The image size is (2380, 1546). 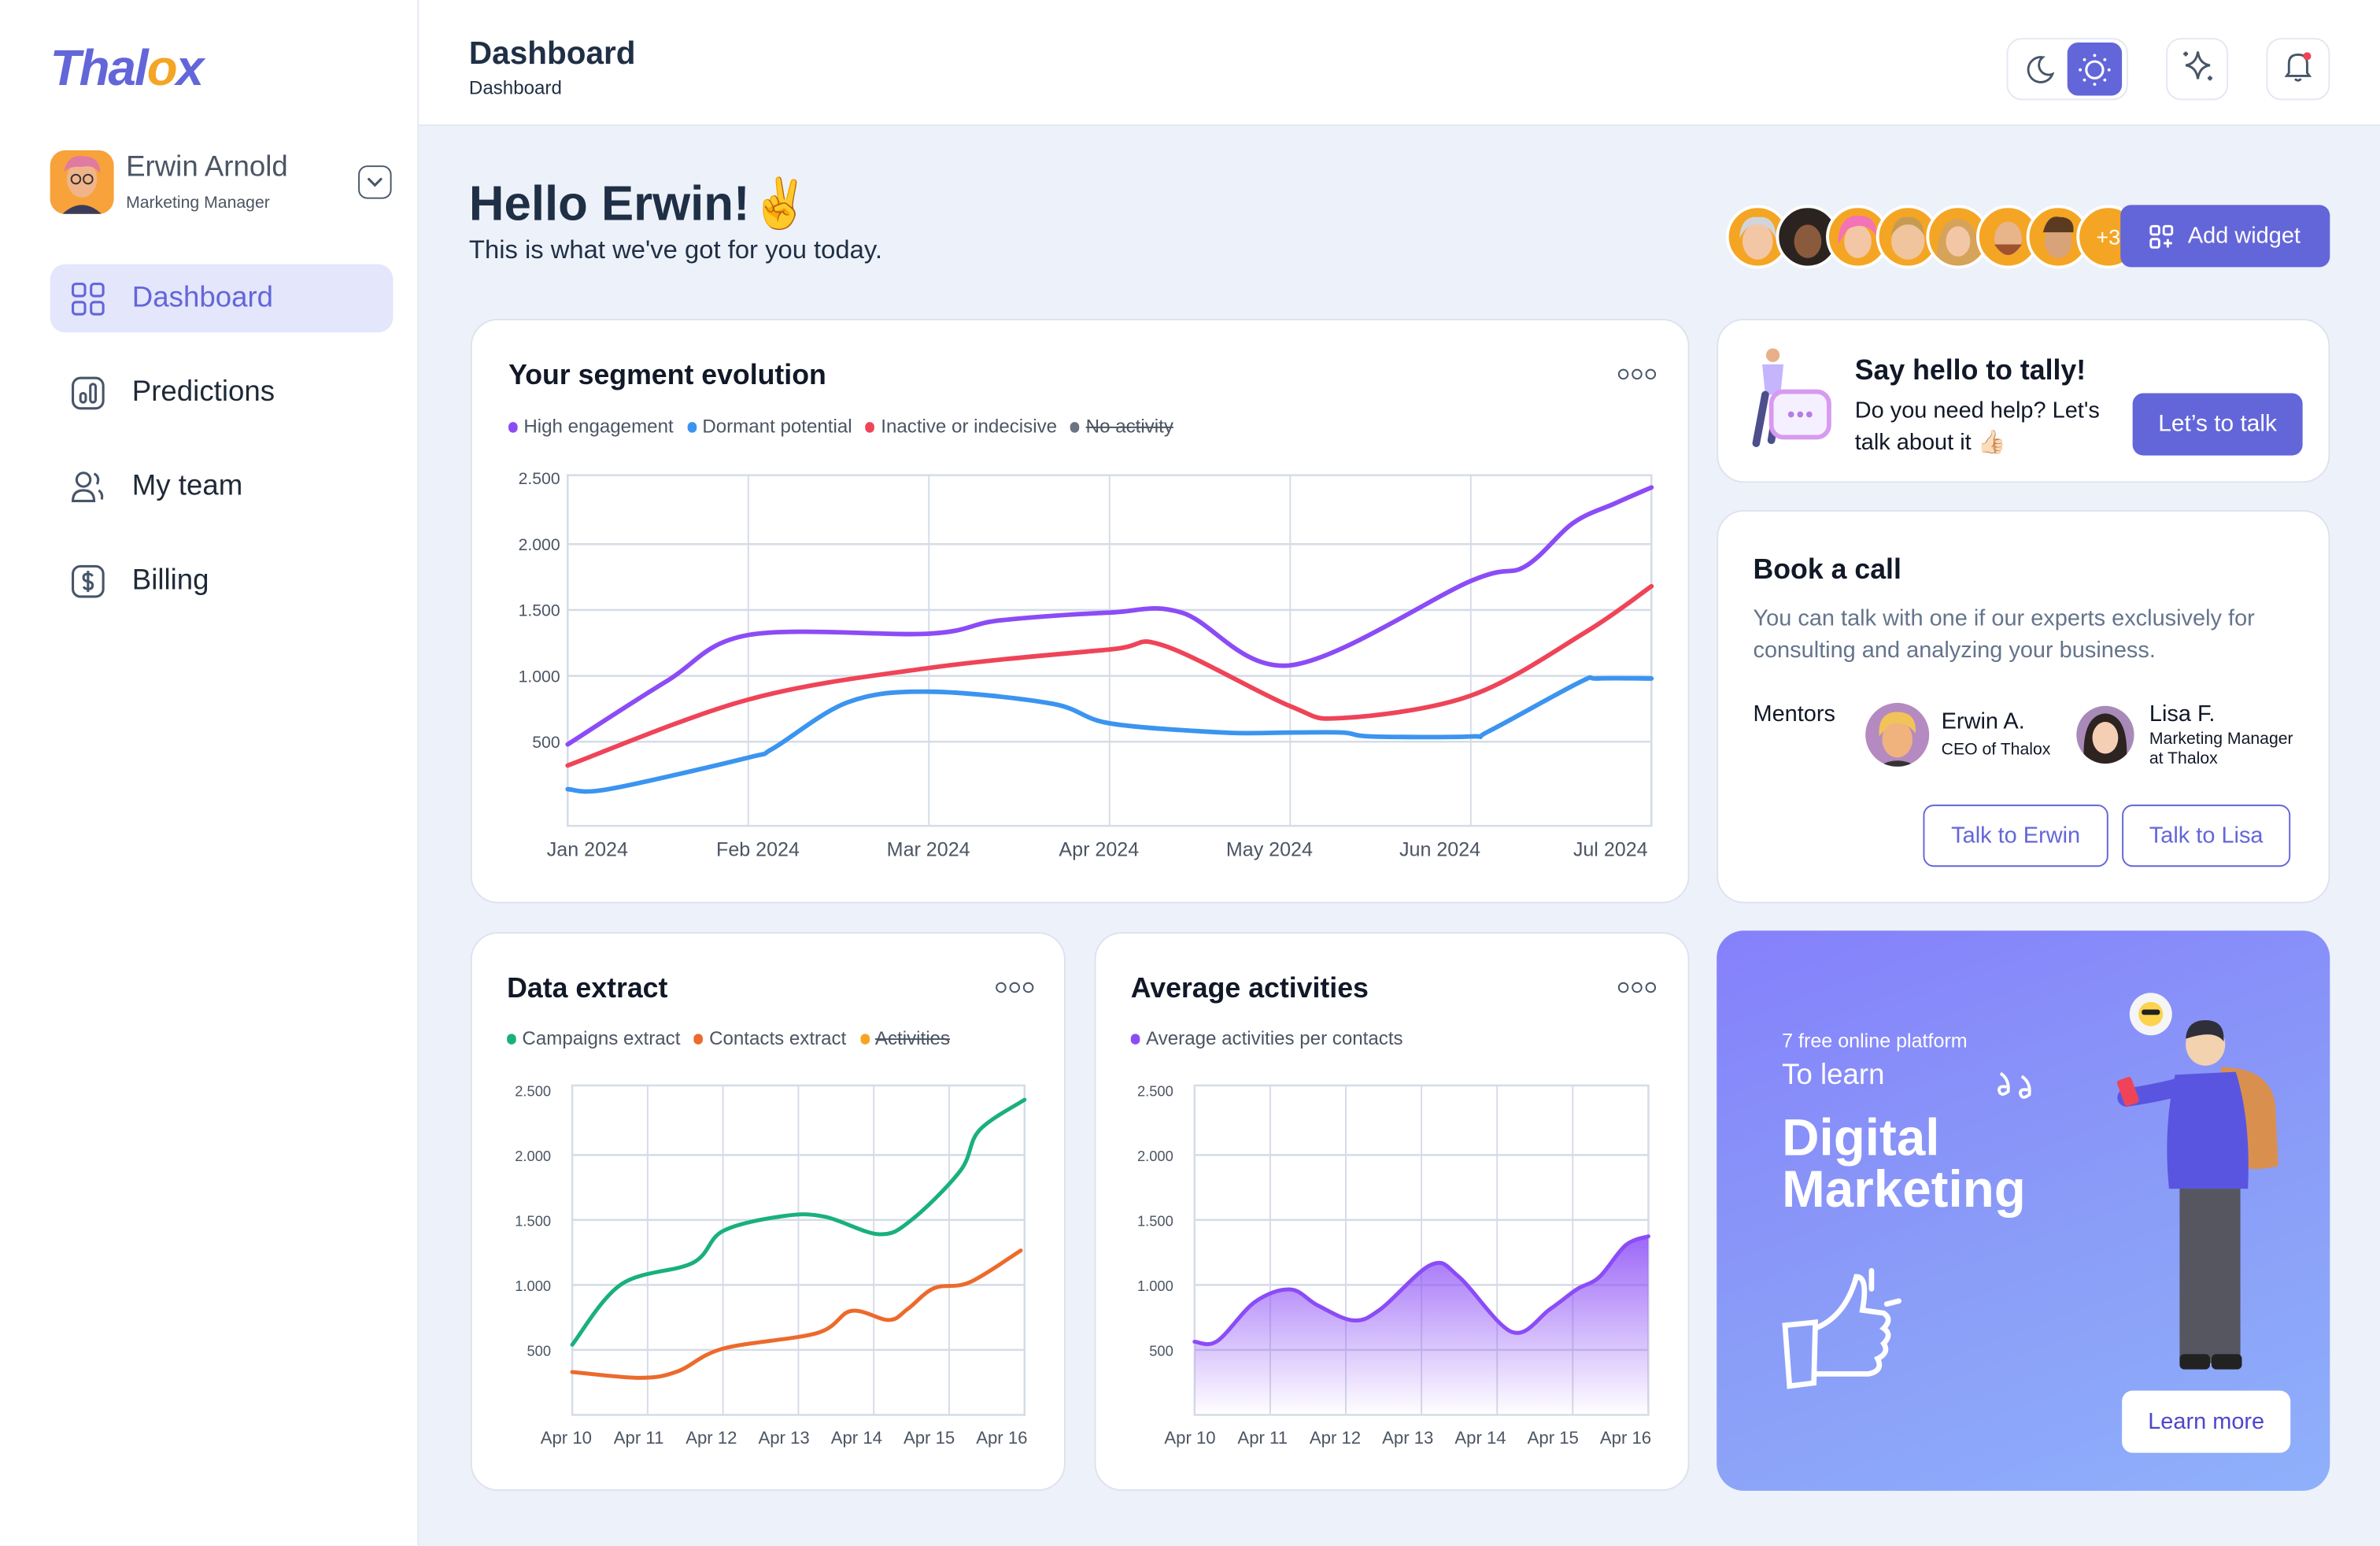 I want to click on sparkle-icon, so click(x=2197, y=69).